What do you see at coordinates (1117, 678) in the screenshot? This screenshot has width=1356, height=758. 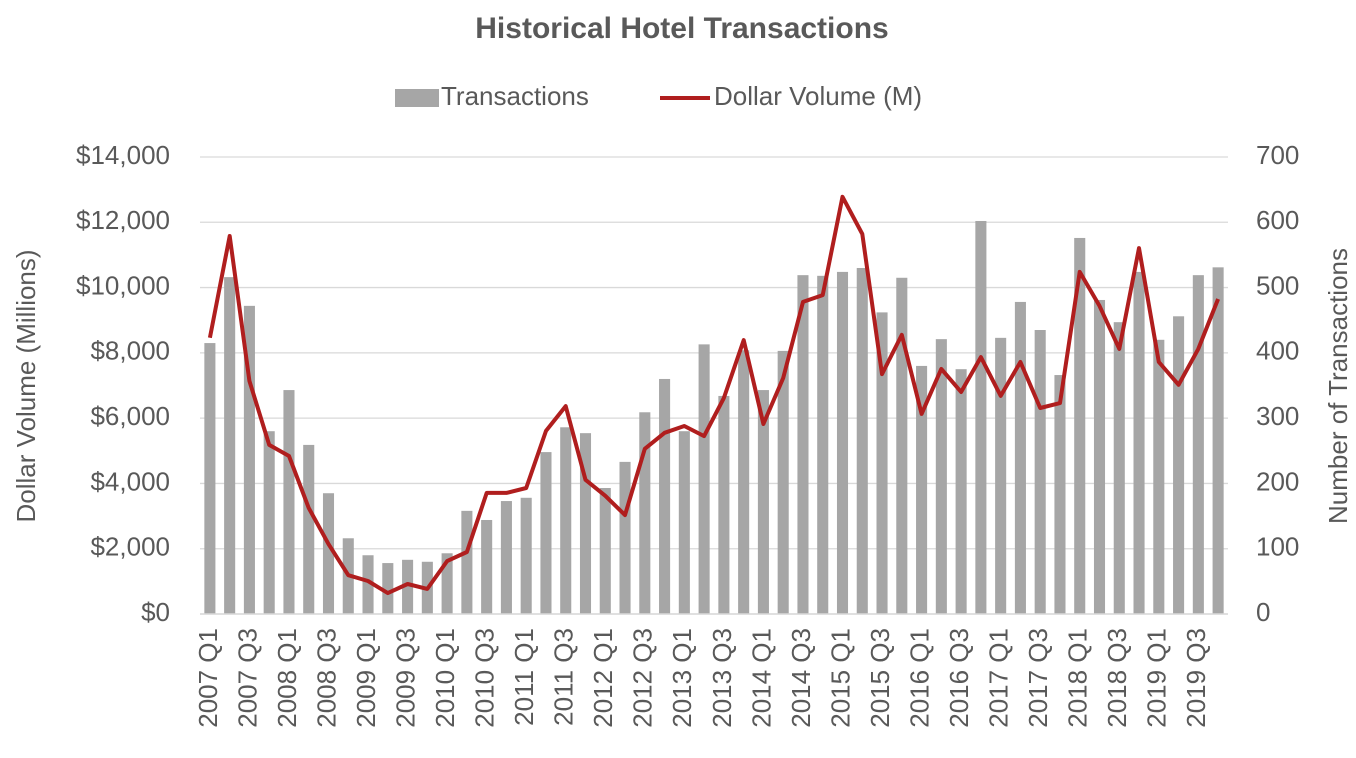 I see `x-tick-label: 2018 Q3` at bounding box center [1117, 678].